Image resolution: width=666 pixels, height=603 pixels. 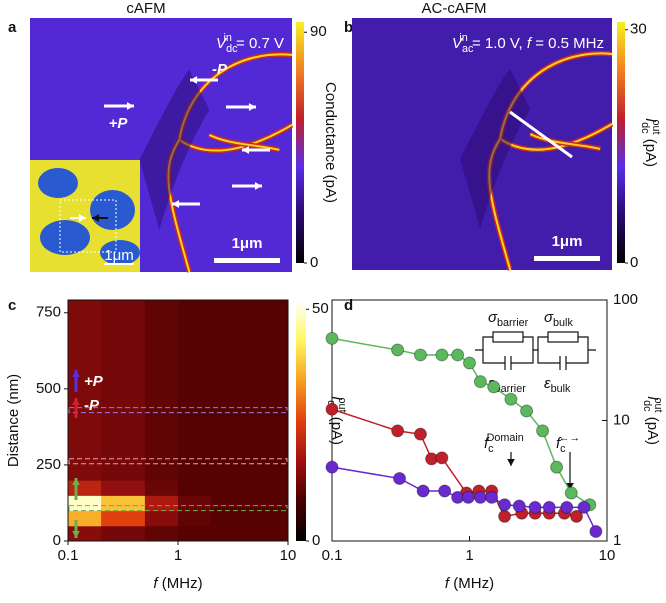 What do you see at coordinates (652, 420) in the screenshot?
I see `y-axis-label: Idcout (pA)` at bounding box center [652, 420].